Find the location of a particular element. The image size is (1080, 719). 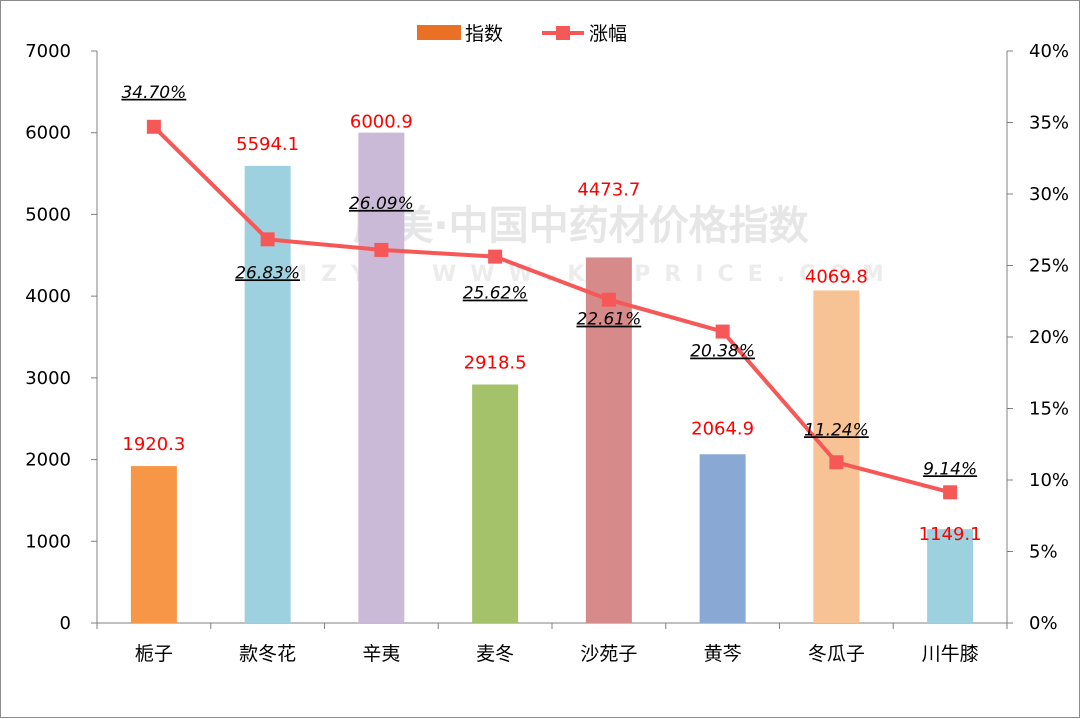

growth-value-label: 26.09% is located at coordinates (381, 204).